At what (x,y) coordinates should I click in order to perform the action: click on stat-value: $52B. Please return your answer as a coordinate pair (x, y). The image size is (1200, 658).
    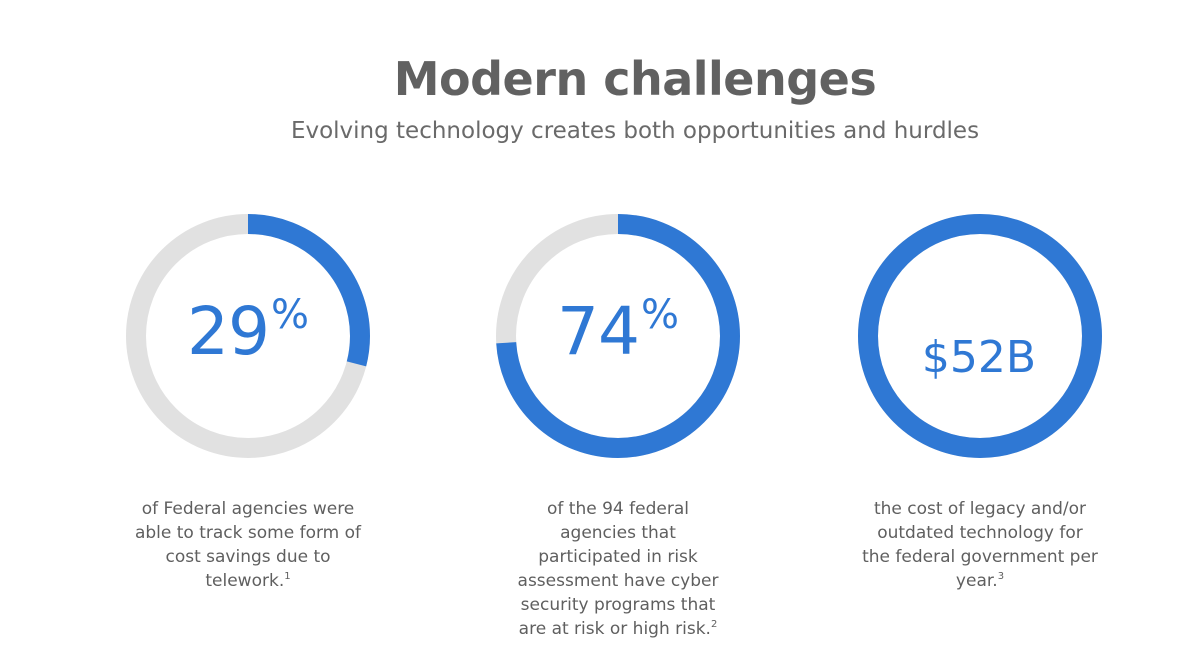
    Looking at the image, I should click on (980, 346).